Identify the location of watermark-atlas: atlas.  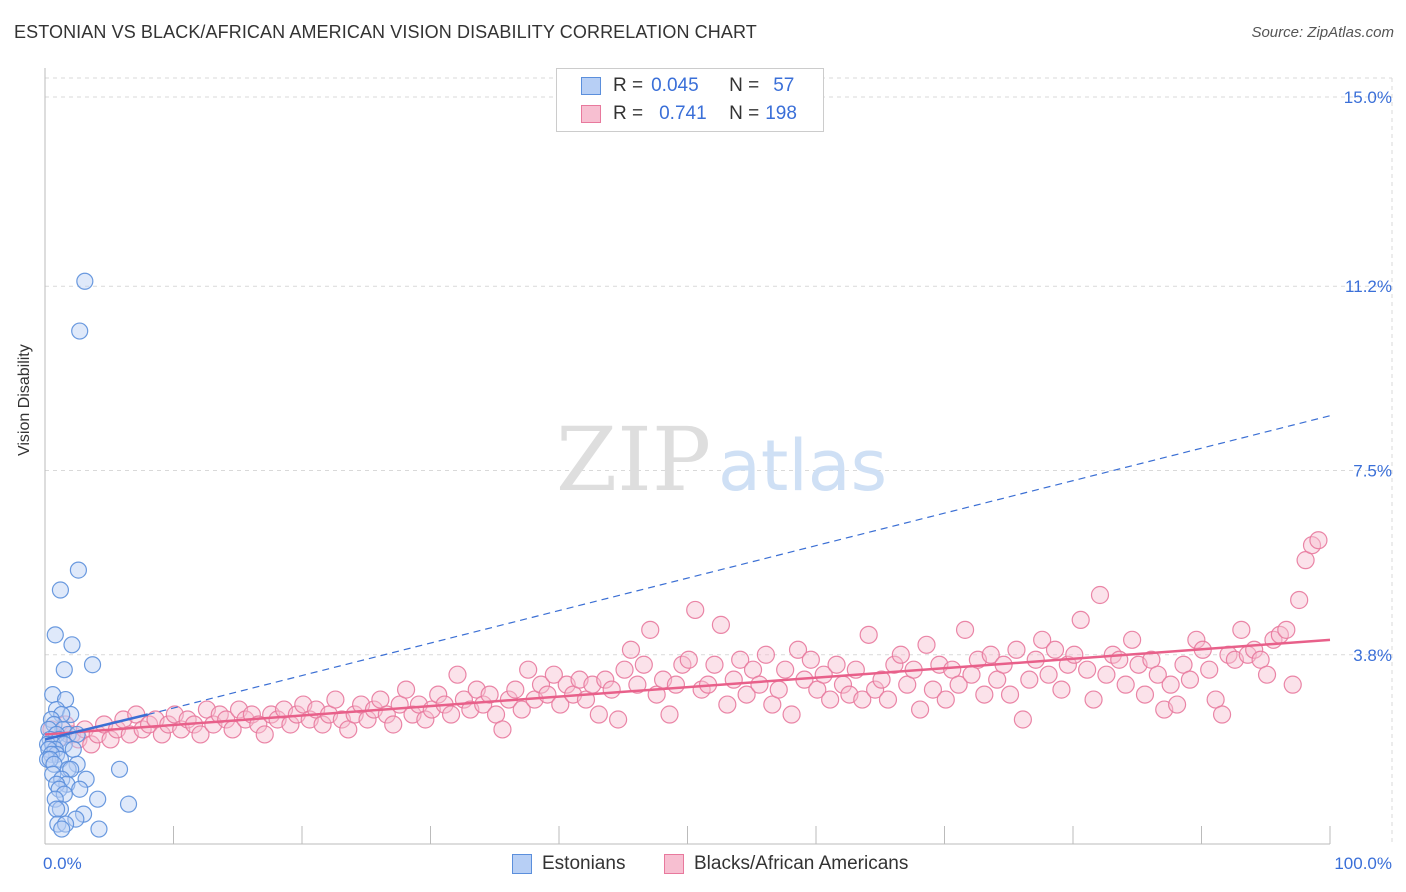
(802, 466).